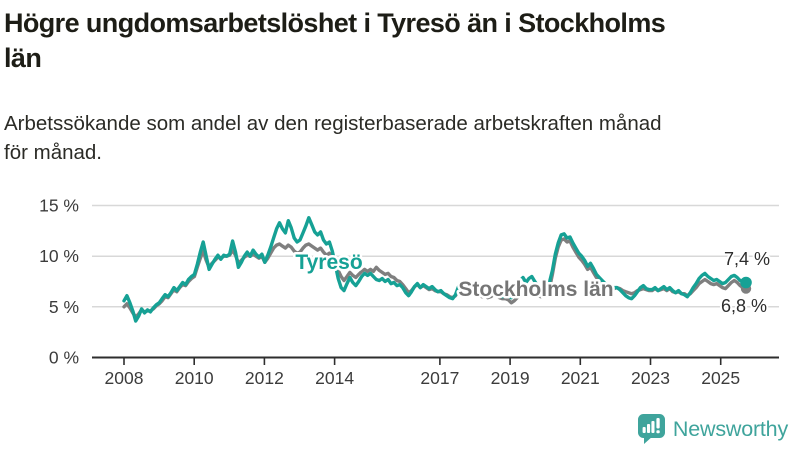  I want to click on stockholm-line, so click(435, 278).